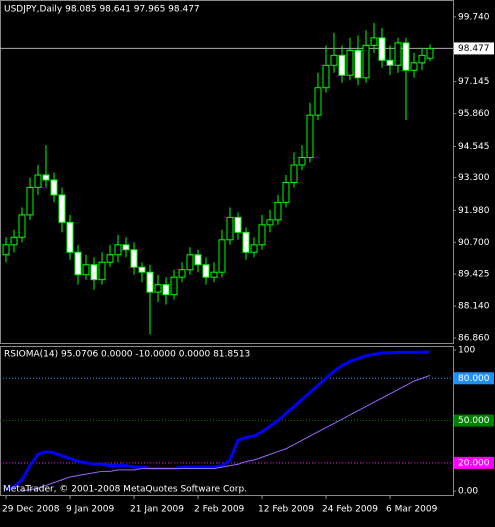 Image resolution: width=495 pixels, height=527 pixels. Describe the element at coordinates (474, 17) in the screenshot. I see `y-tick-label: 99.740` at that location.